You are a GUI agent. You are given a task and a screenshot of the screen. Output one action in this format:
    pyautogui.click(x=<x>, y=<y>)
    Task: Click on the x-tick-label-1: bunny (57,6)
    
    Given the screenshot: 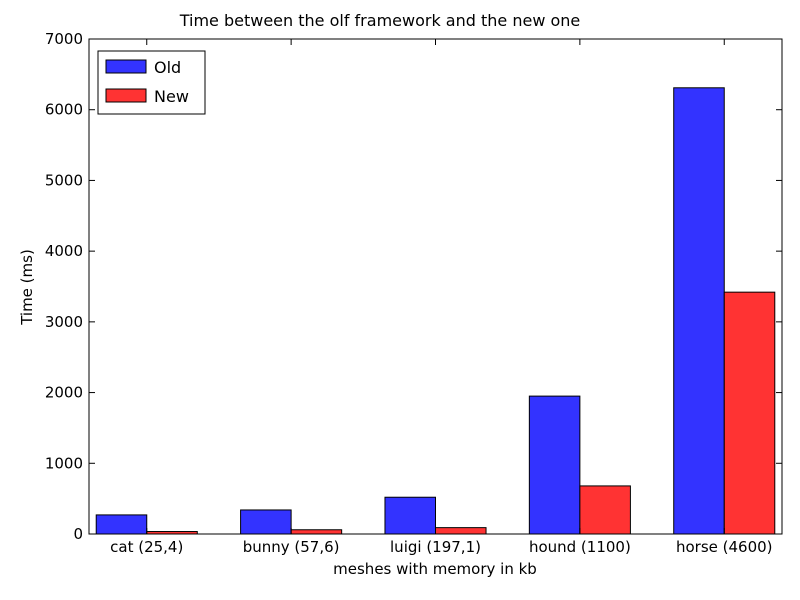 What is the action you would take?
    pyautogui.click(x=291, y=547)
    